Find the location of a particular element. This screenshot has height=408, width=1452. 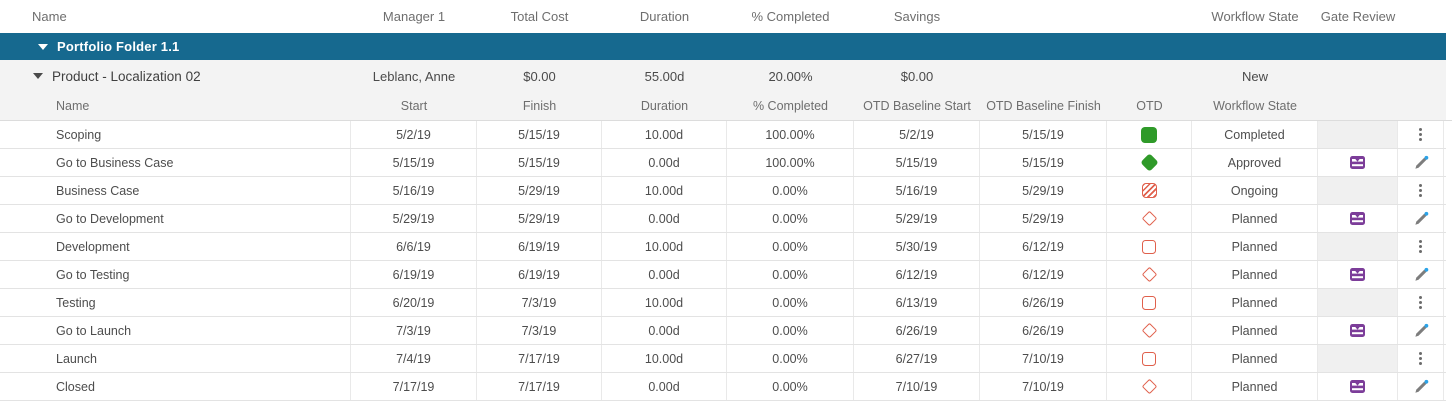

subcol-header-otd-baseline-start: OTD Baseline Start is located at coordinates (917, 106).